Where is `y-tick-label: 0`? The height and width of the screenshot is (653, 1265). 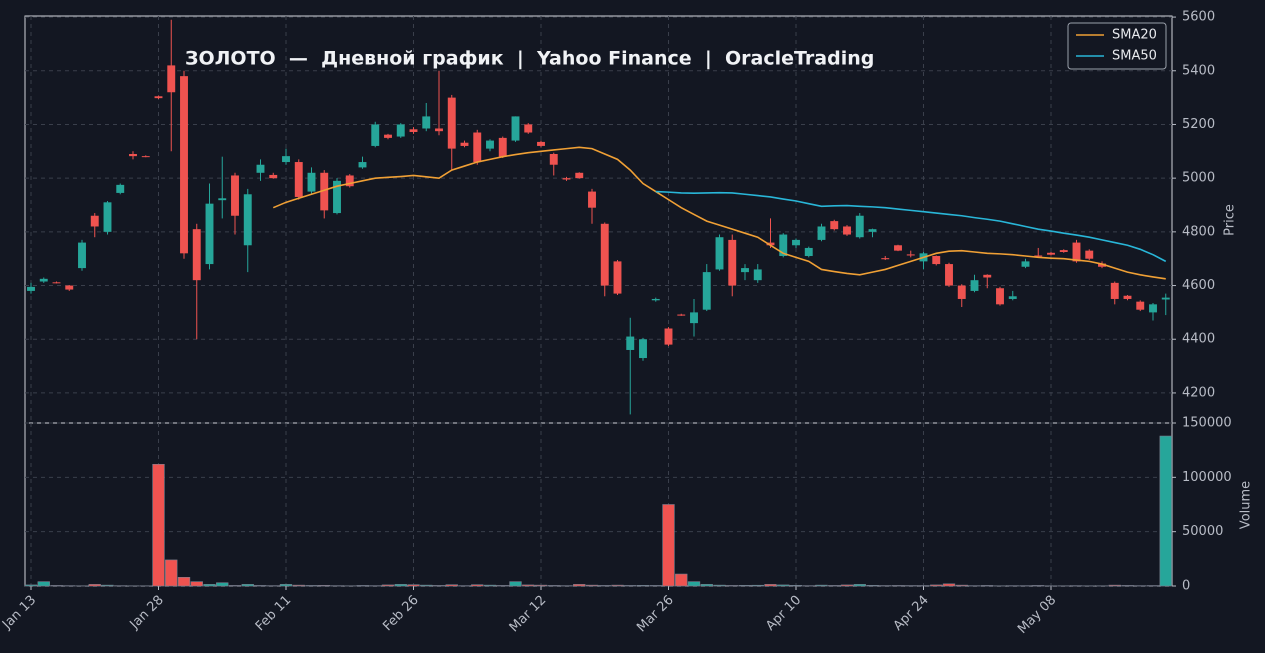 y-tick-label: 0 is located at coordinates (1186, 586).